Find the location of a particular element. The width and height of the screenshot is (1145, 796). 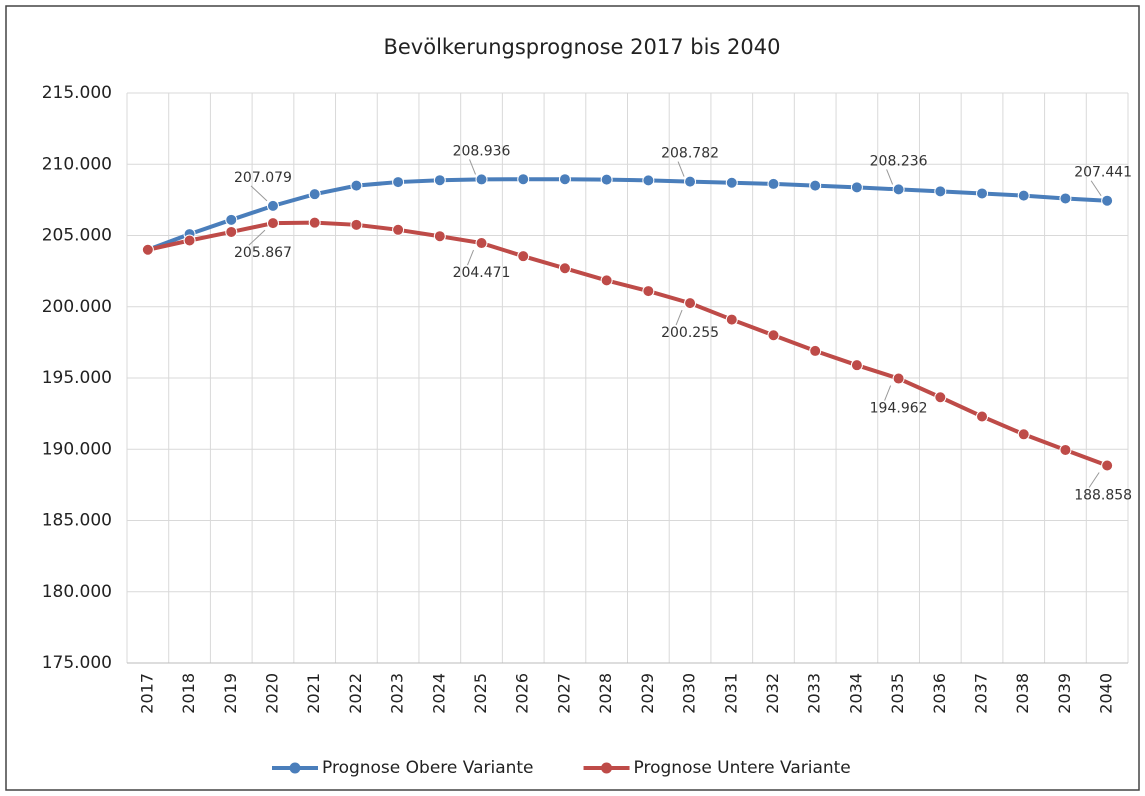

data-label: 207.441 is located at coordinates (1103, 173).